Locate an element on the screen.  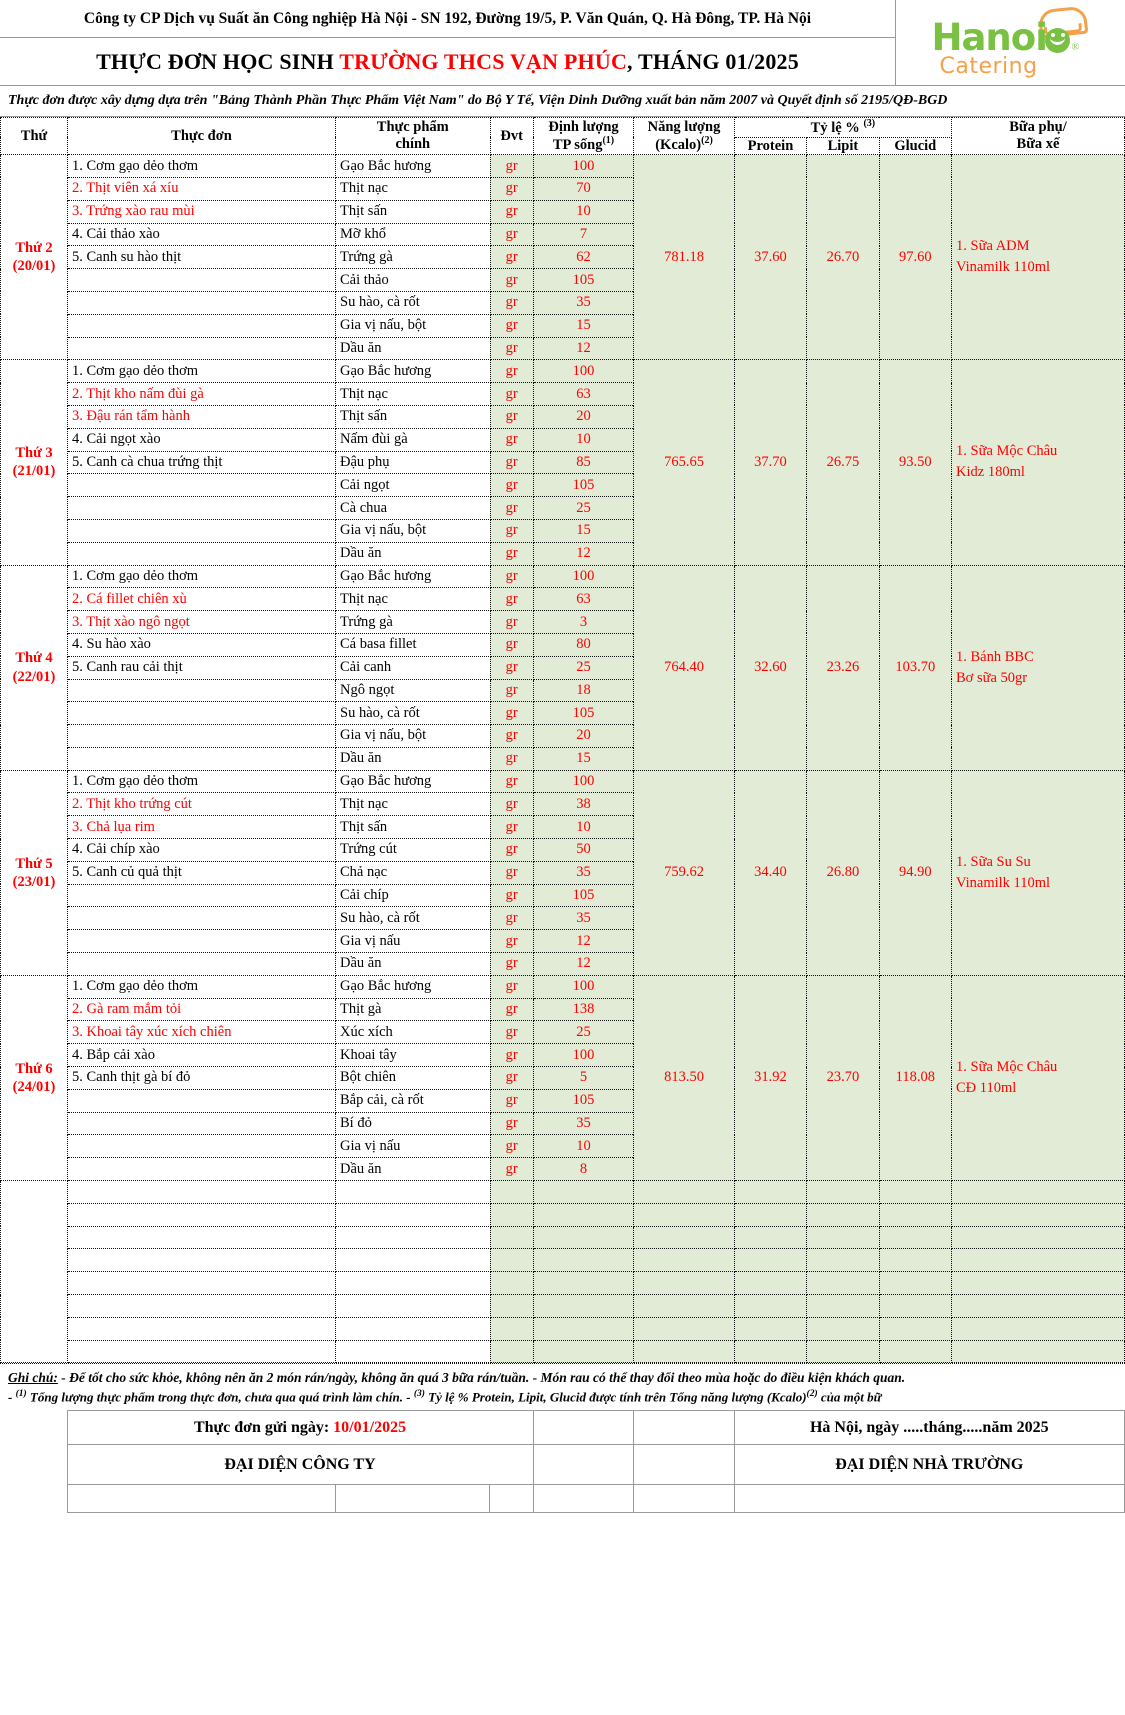
day-date: (24/01) is located at coordinates (34, 1086).